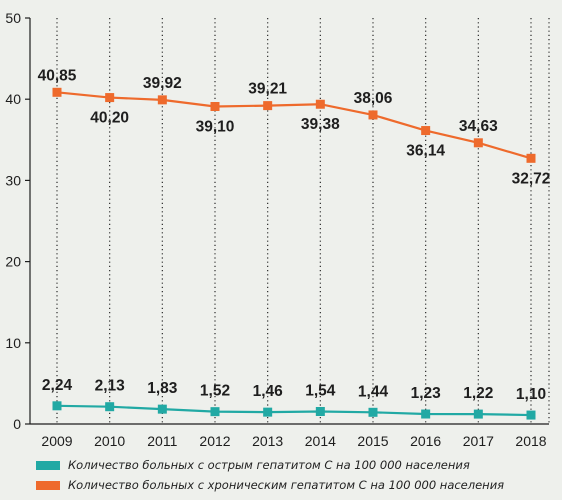 The height and width of the screenshot is (500, 562). What do you see at coordinates (426, 393) in the screenshot?
I see `data-label-acute-2016: 1,23` at bounding box center [426, 393].